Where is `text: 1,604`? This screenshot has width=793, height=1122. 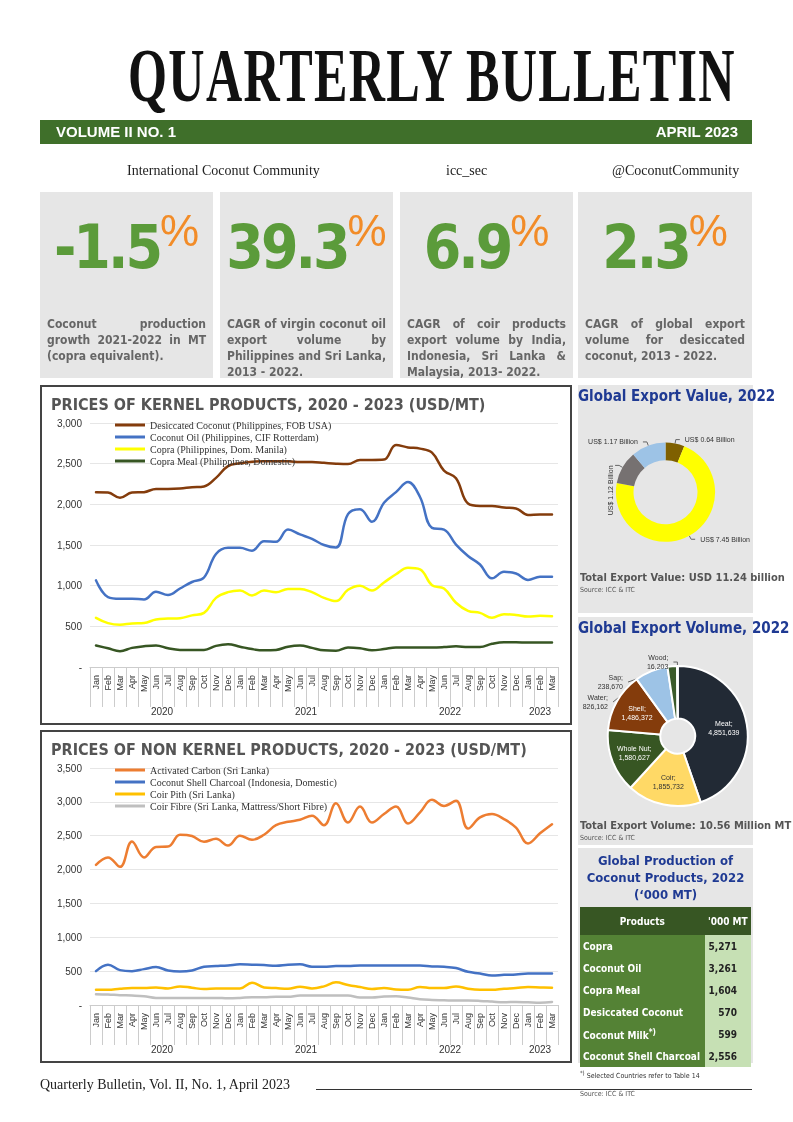
text: 1,604 is located at coordinates (722, 990).